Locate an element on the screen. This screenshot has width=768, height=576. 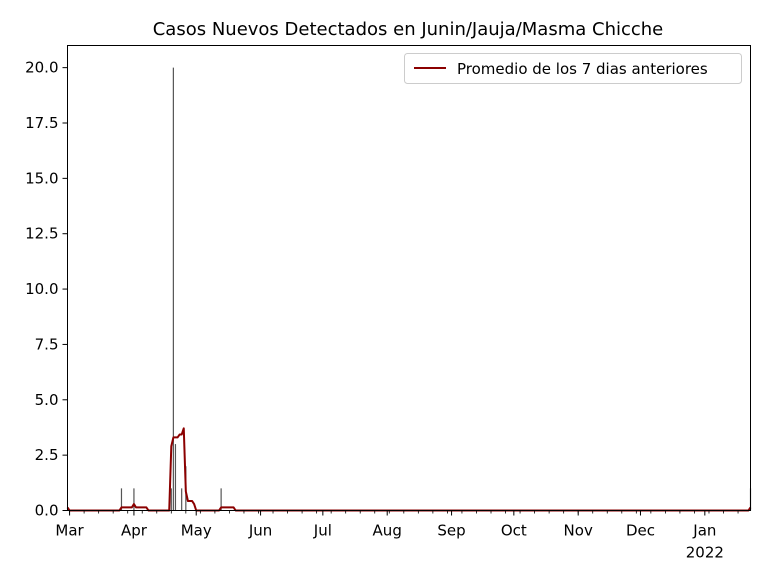
x-tick-label-5: Aug is located at coordinates (387, 531).